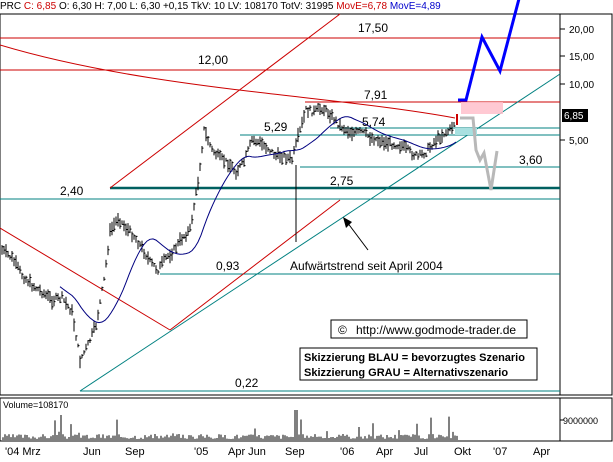 This screenshot has width=613, height=462. I want to click on resistance-zone, so click(482, 108).